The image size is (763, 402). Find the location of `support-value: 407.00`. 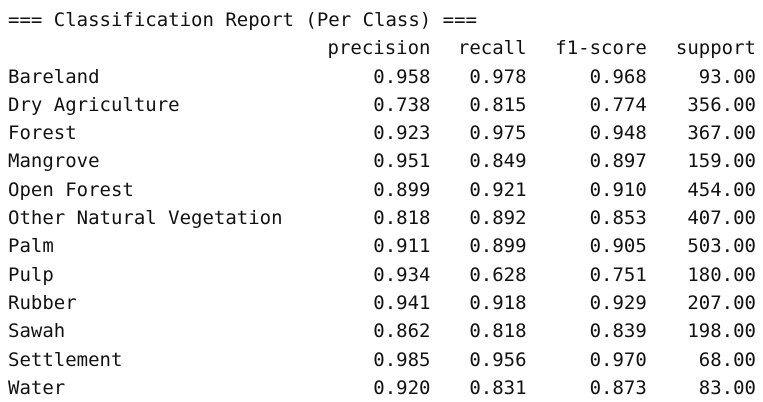

support-value: 407.00 is located at coordinates (721, 218).